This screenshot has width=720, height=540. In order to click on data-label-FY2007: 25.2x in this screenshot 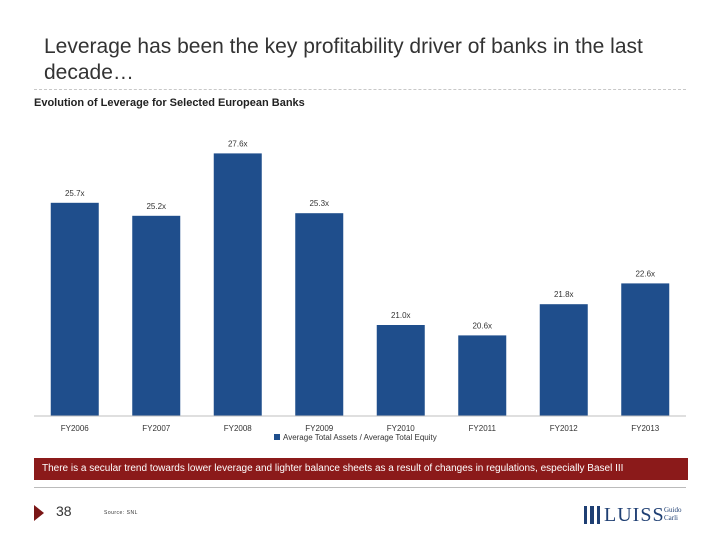, I will do `click(156, 206)`.